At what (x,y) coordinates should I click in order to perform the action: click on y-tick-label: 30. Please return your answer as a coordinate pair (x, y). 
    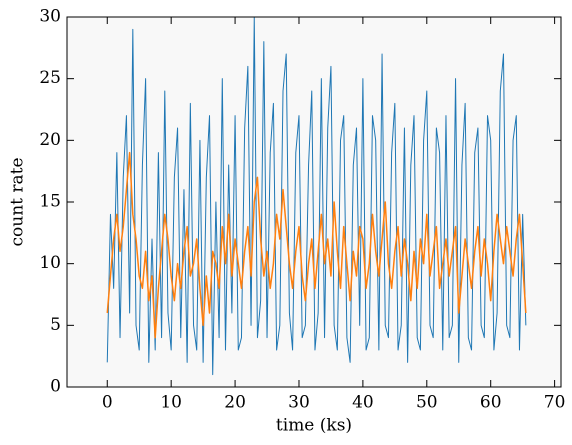
    Looking at the image, I should click on (50, 17).